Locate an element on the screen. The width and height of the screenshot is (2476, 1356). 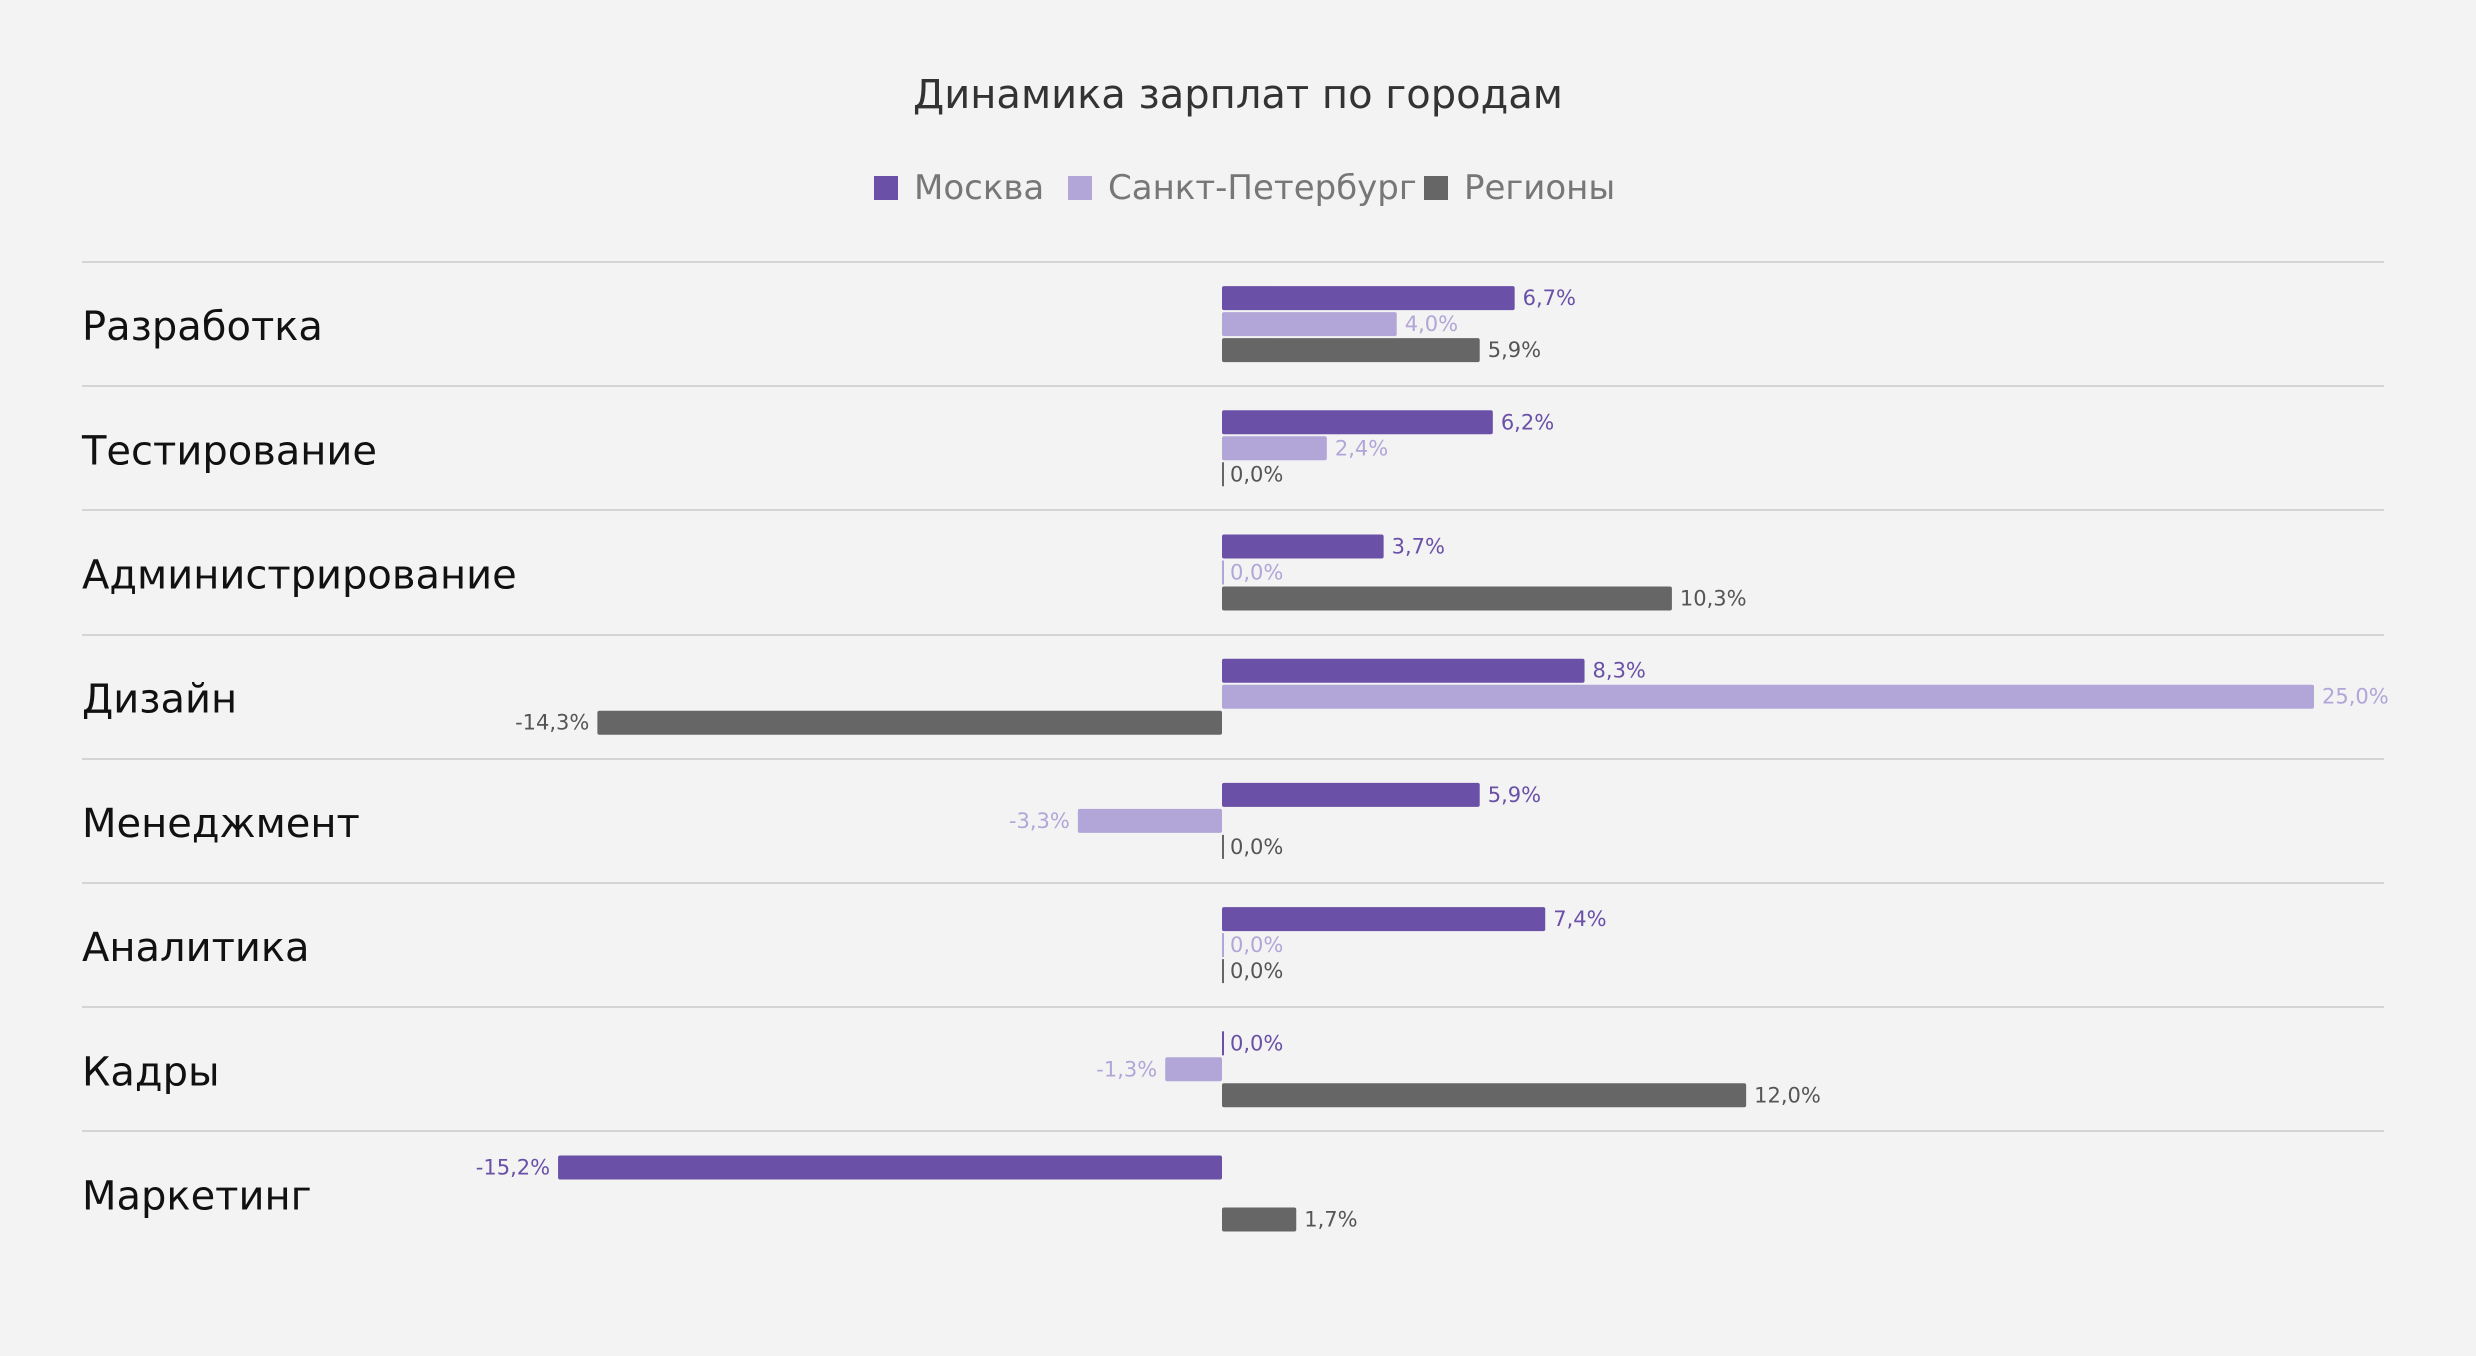
data-label-moscow: 3,7% is located at coordinates (1418, 547).